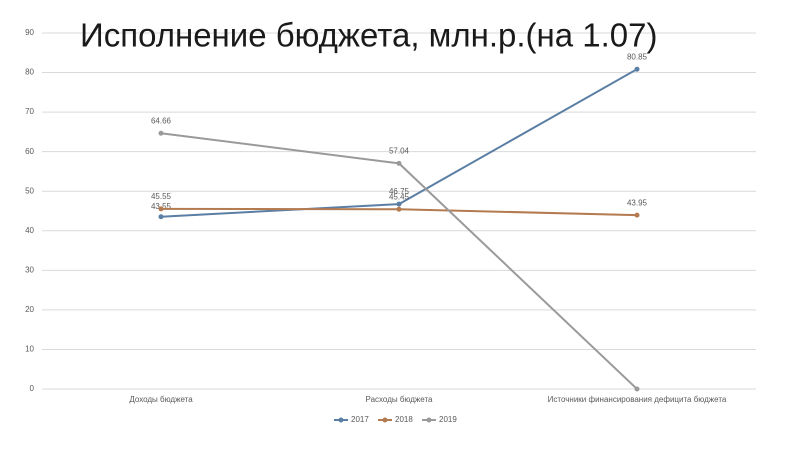 The width and height of the screenshot is (800, 450). Describe the element at coordinates (29, 269) in the screenshot. I see `y-tick-label: 30` at that location.